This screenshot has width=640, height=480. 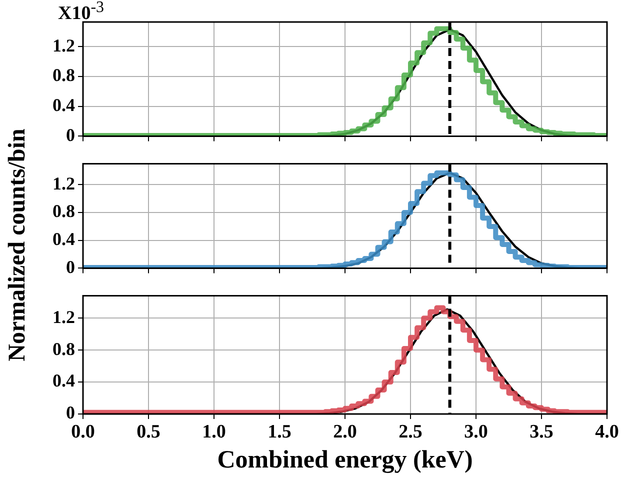 What do you see at coordinates (476, 431) in the screenshot?
I see `x-tick-label: 3.0` at bounding box center [476, 431].